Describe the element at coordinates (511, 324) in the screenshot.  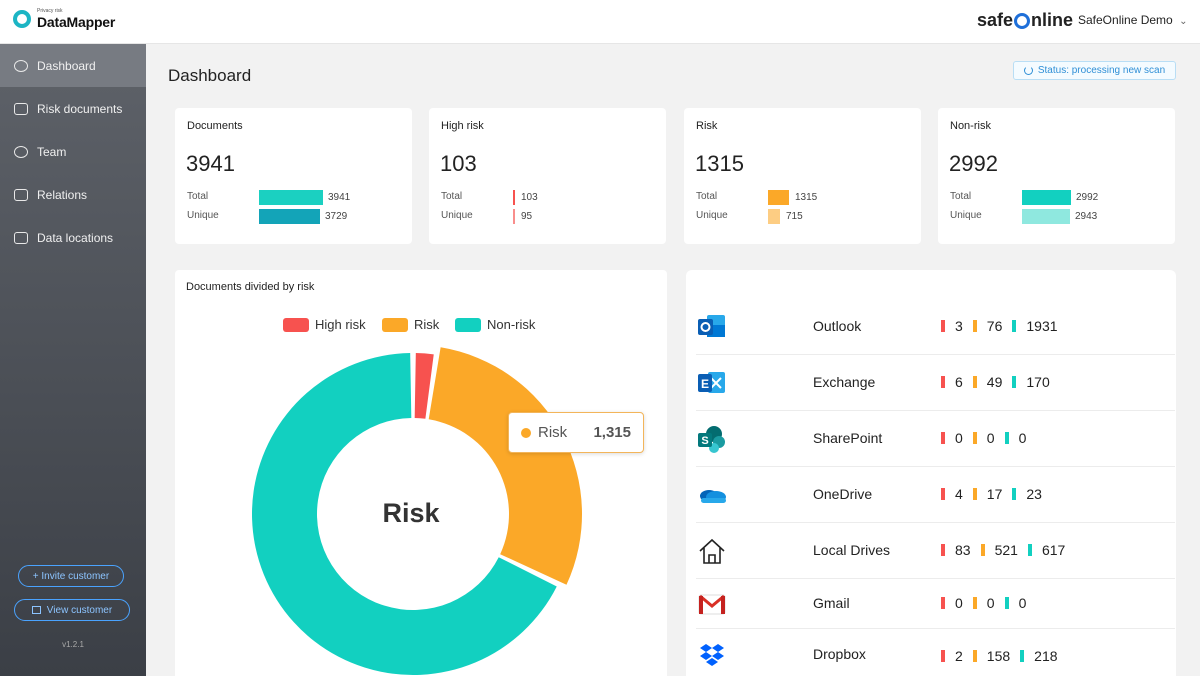
I see `legend-label: Non-risk` at that location.